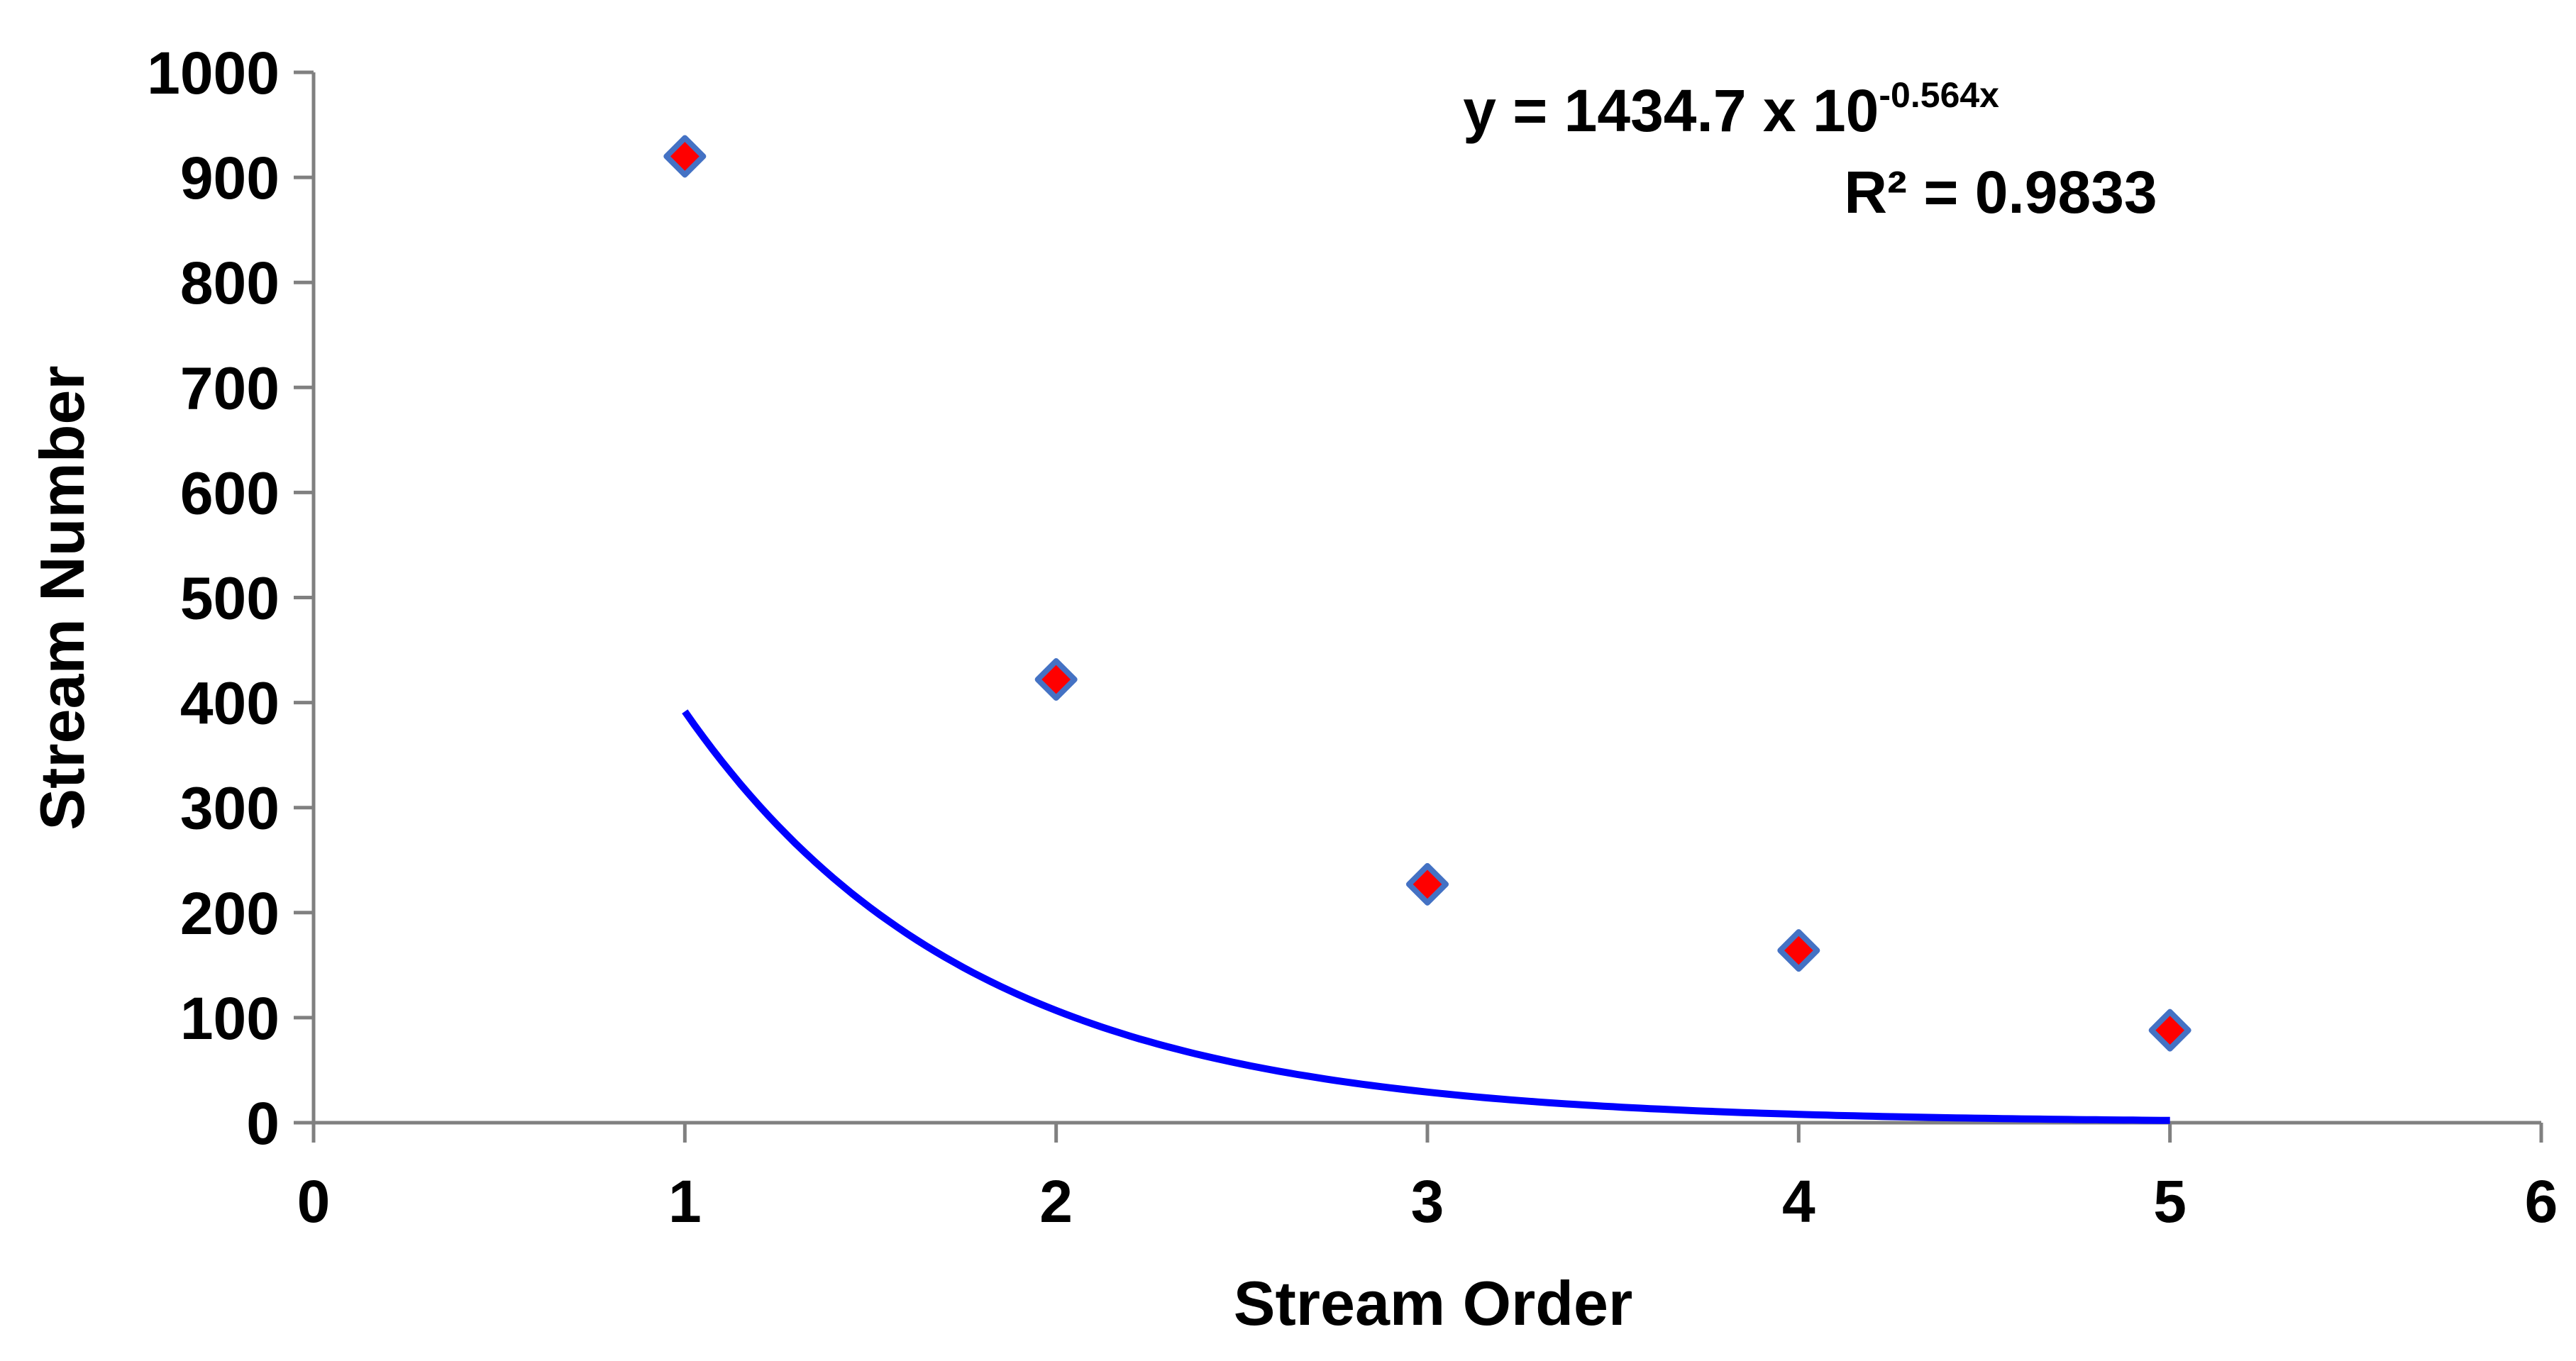  What do you see at coordinates (1798, 1201) in the screenshot?
I see `x-tick-label: 4` at bounding box center [1798, 1201].